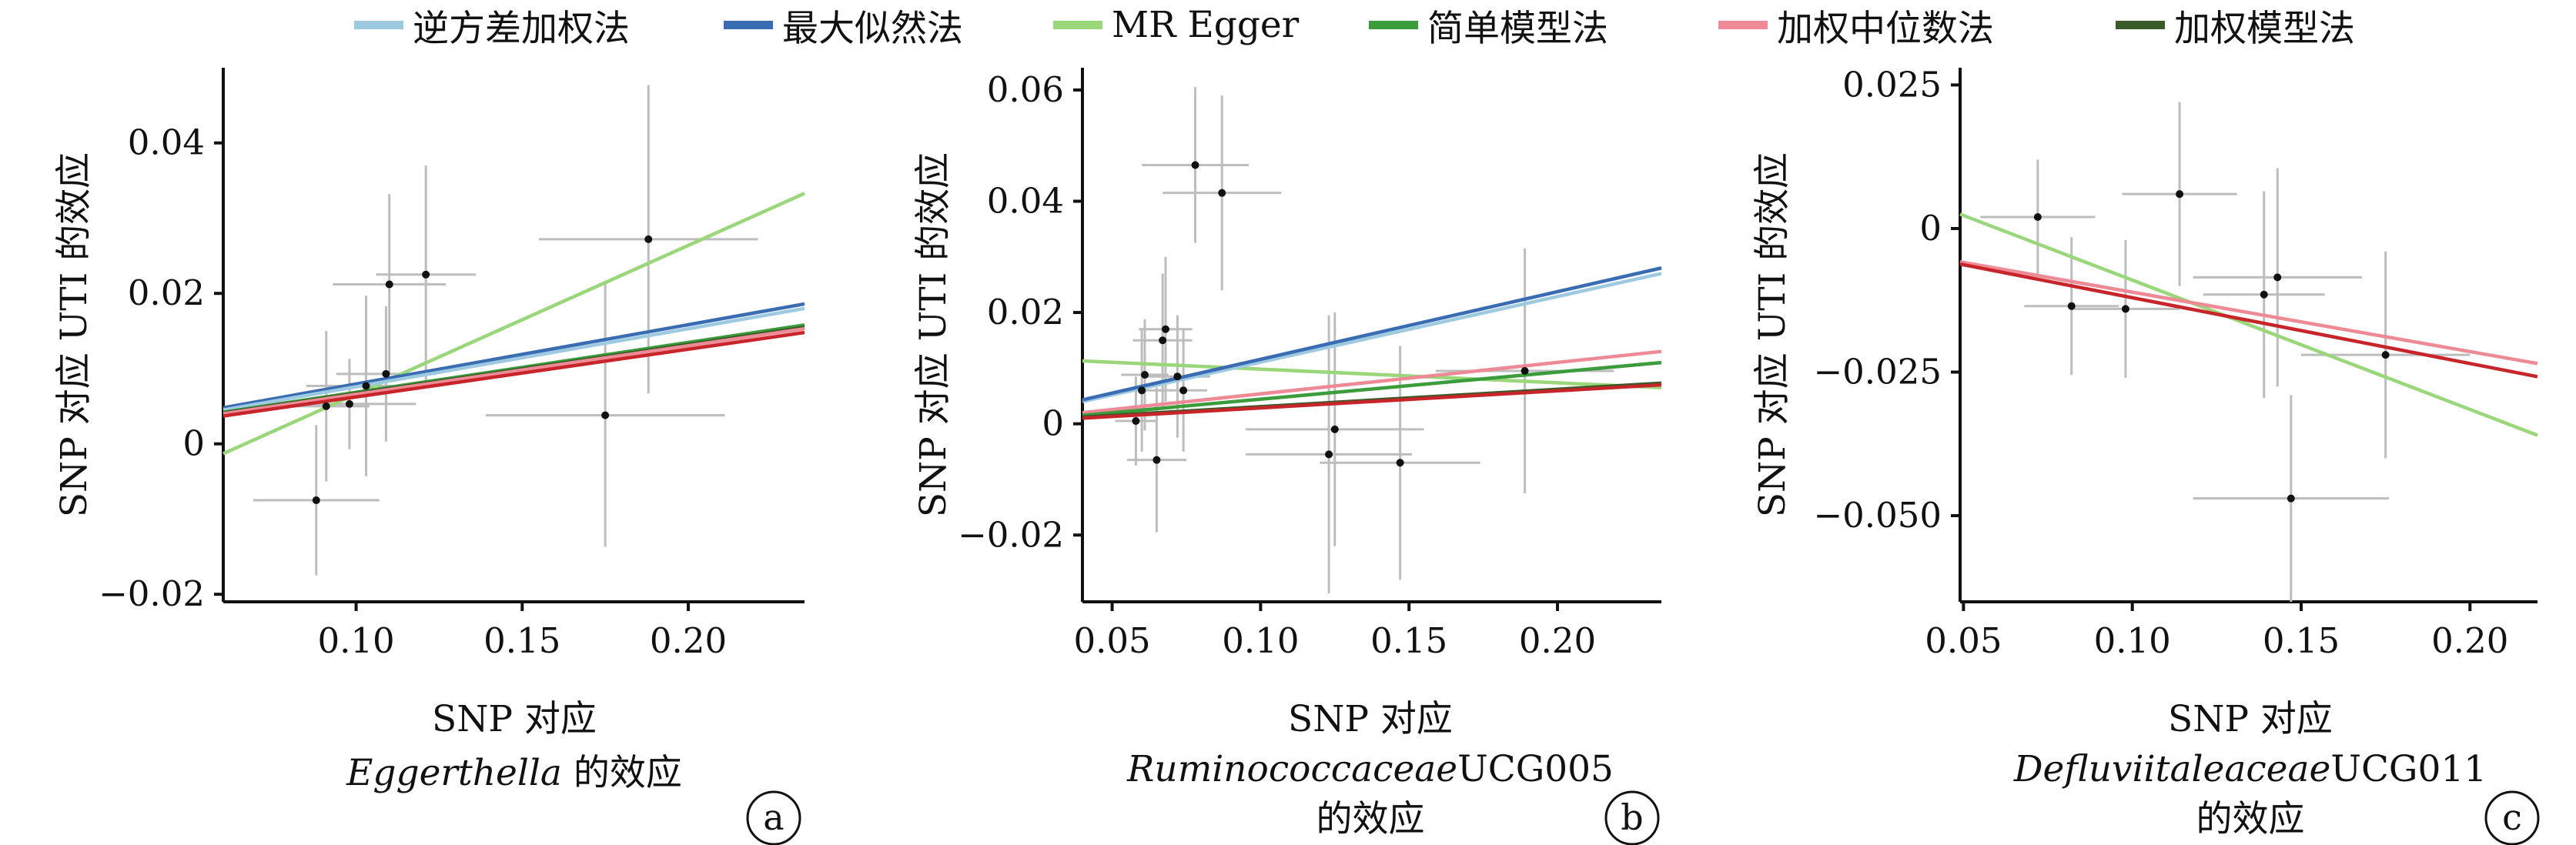  I want to click on legend-swatch-ivw, so click(379, 25).